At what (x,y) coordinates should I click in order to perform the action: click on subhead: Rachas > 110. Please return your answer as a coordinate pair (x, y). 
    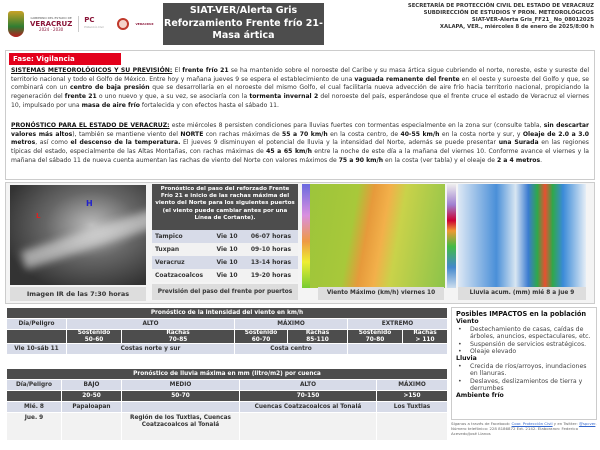
    Looking at the image, I should click on (425, 336).